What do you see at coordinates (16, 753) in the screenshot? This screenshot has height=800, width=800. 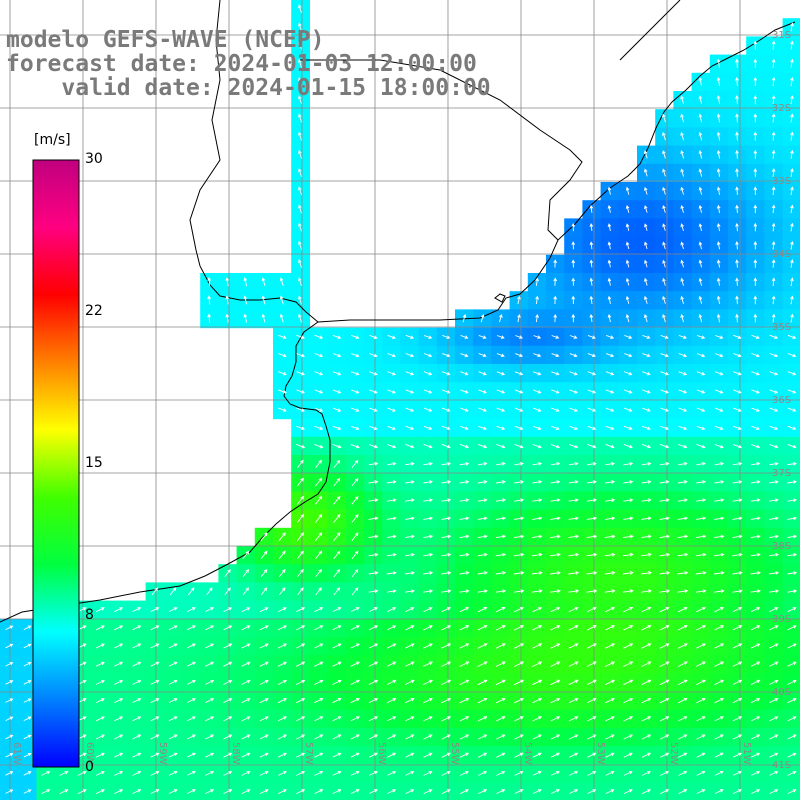 I see `longitude-label: 61W` at bounding box center [16, 753].